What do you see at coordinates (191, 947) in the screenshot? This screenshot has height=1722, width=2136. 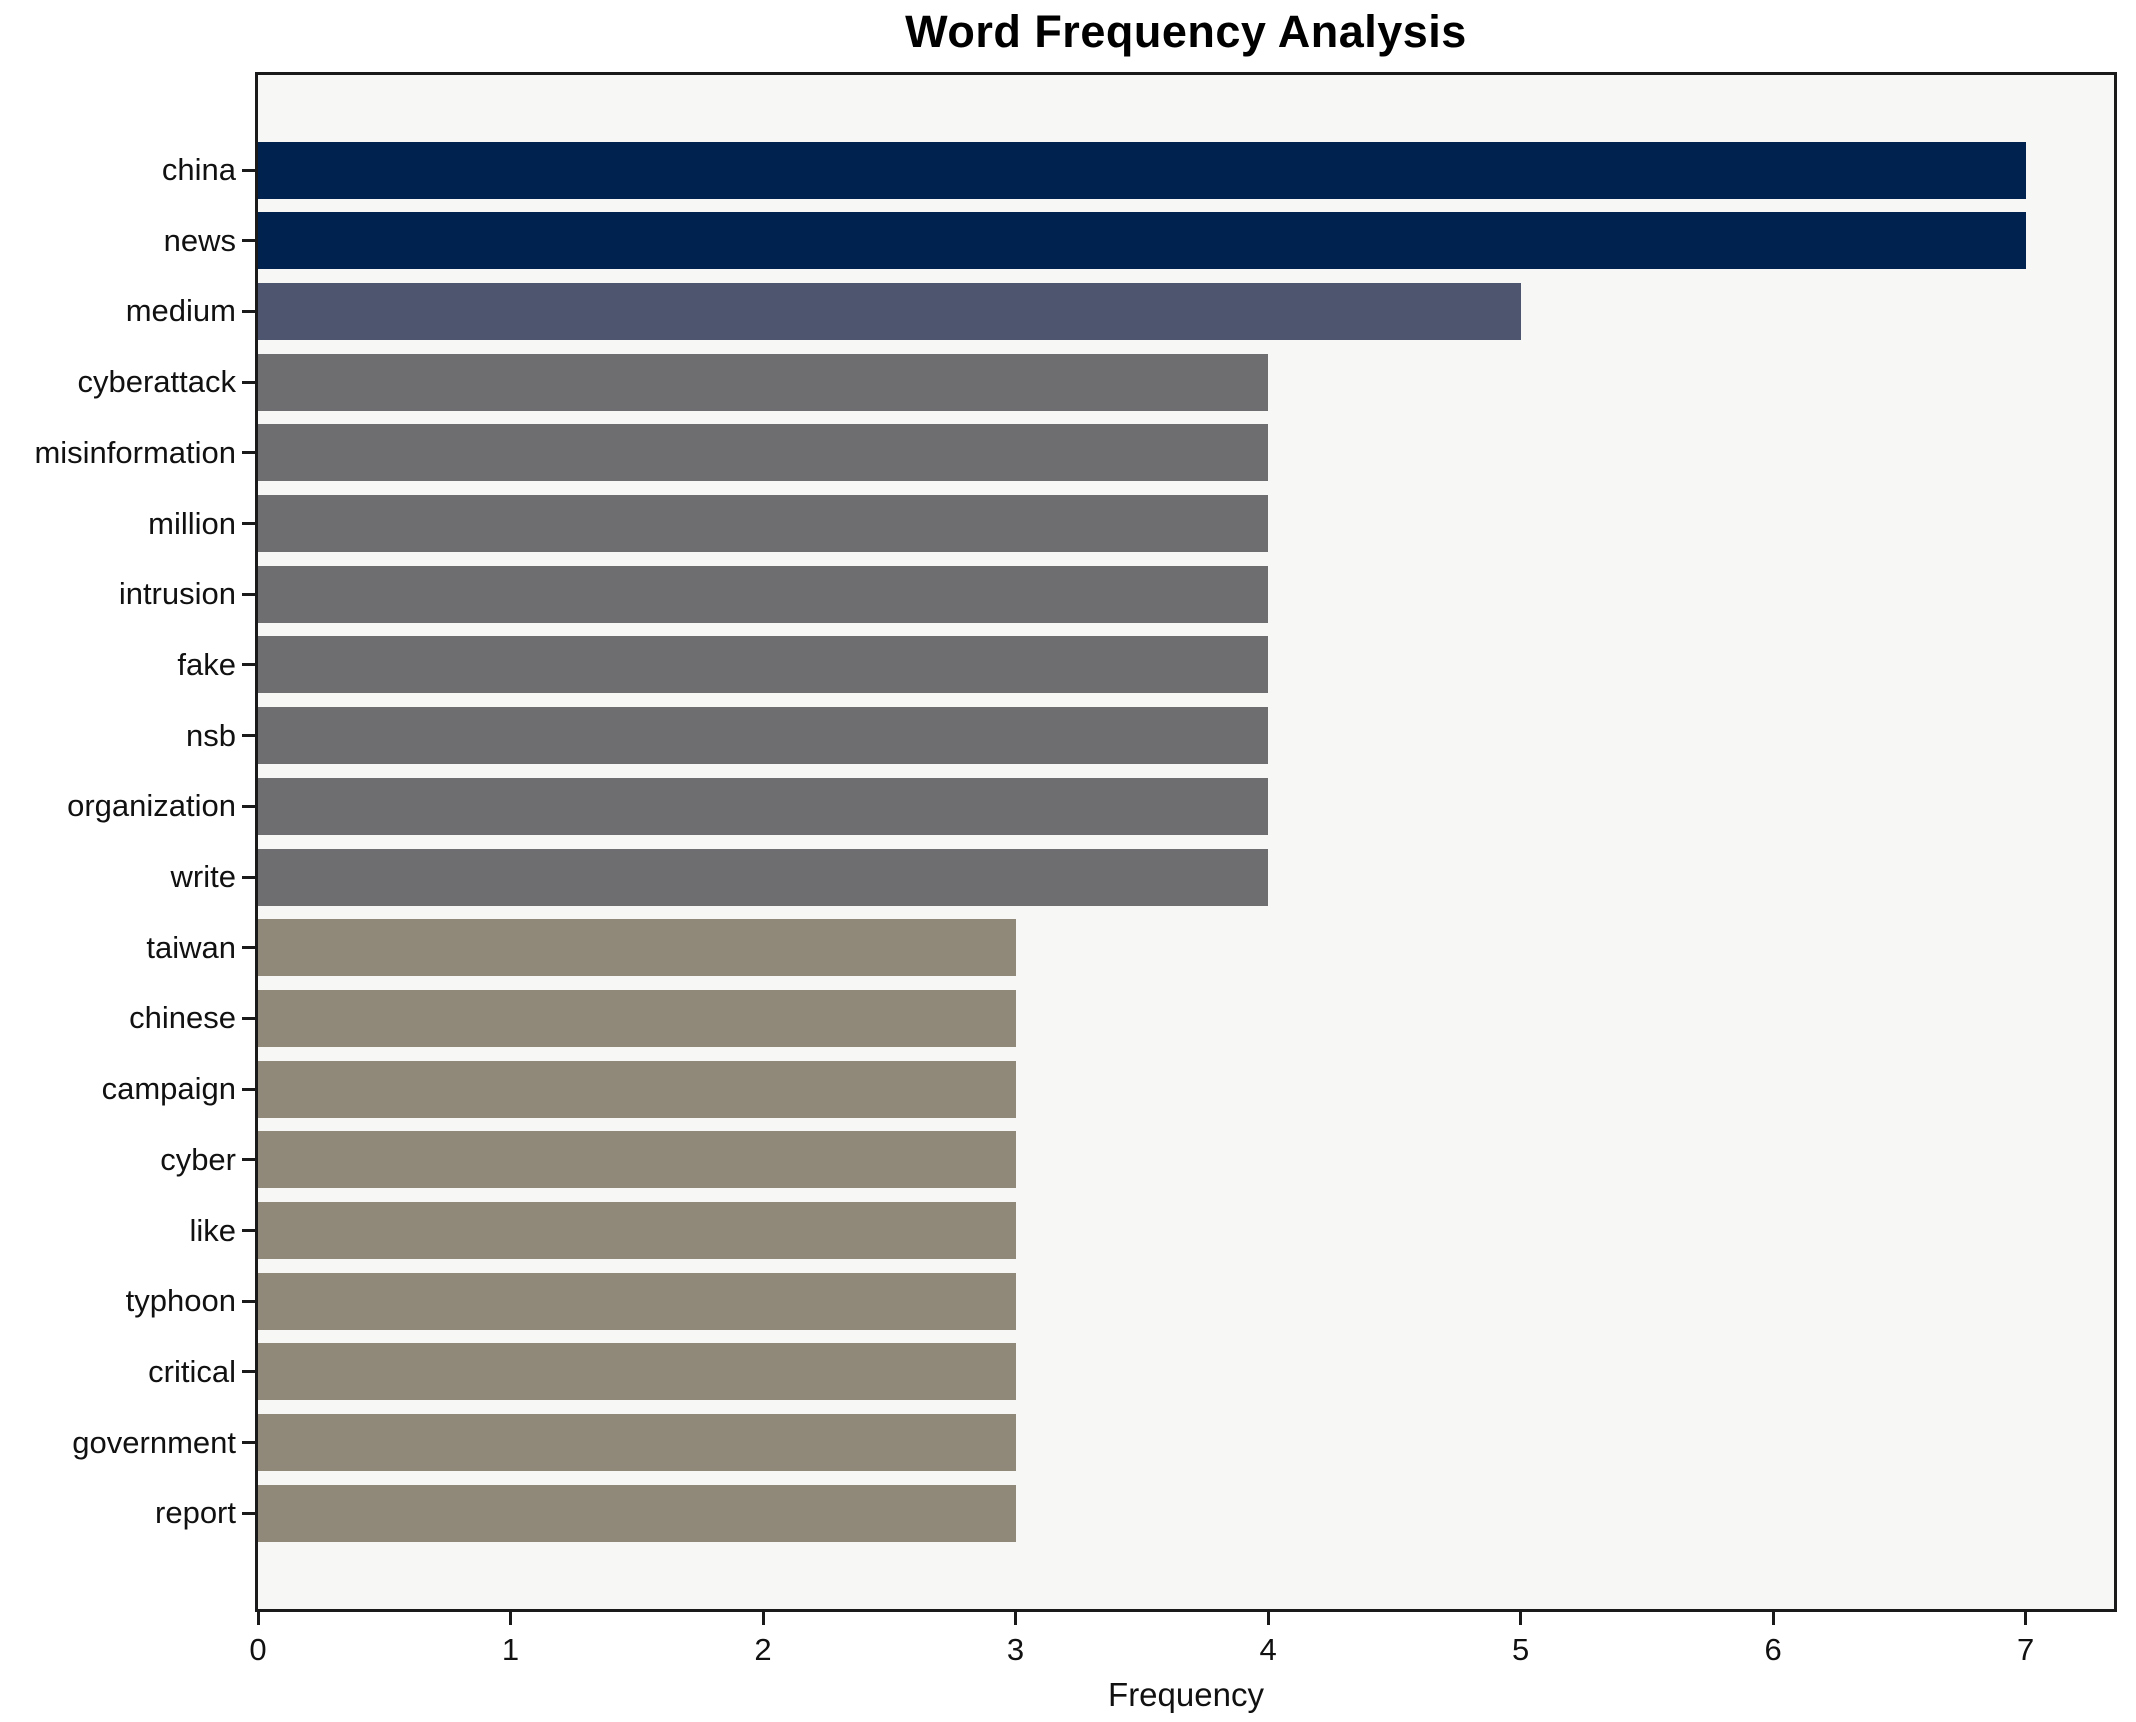 I see `y-tick-label-taiwan: taiwan` at bounding box center [191, 947].